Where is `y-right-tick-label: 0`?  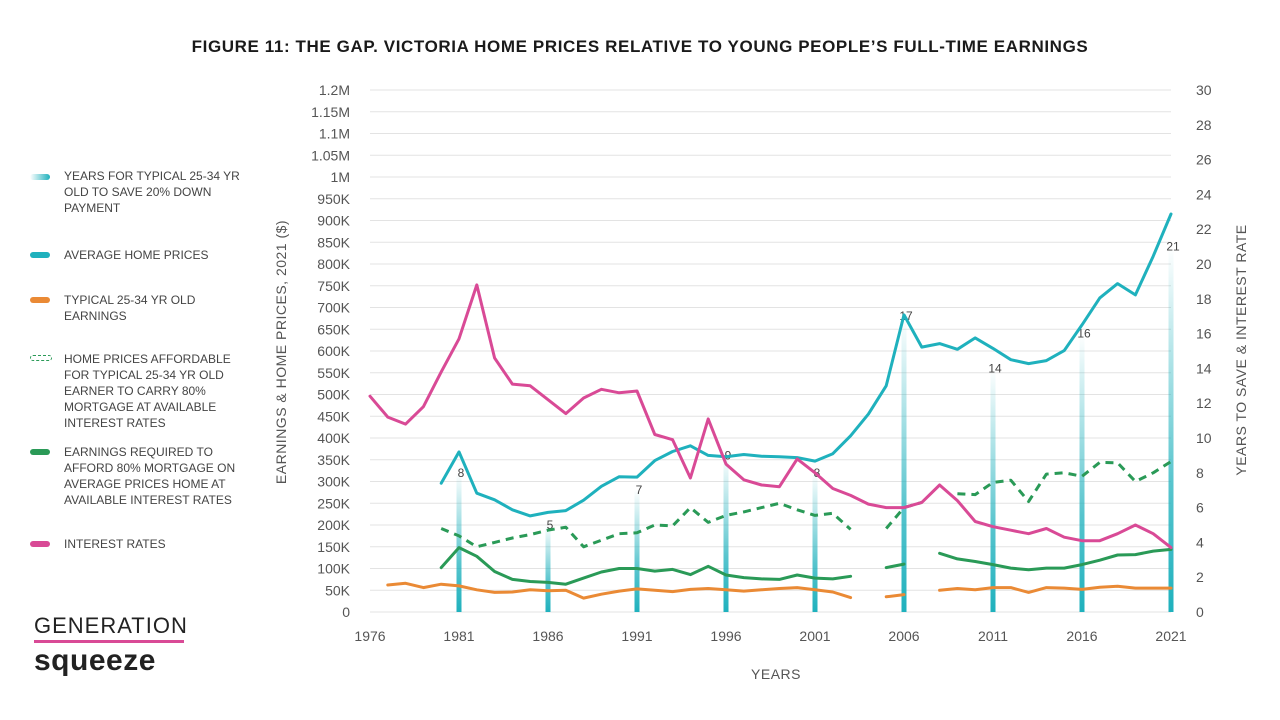 y-right-tick-label: 0 is located at coordinates (1200, 612).